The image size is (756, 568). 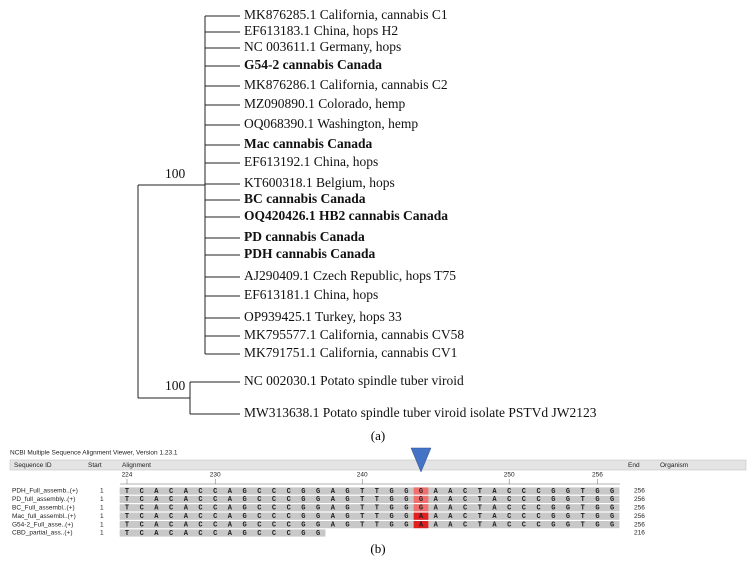 I want to click on caption-a: (a), so click(x=378, y=435).